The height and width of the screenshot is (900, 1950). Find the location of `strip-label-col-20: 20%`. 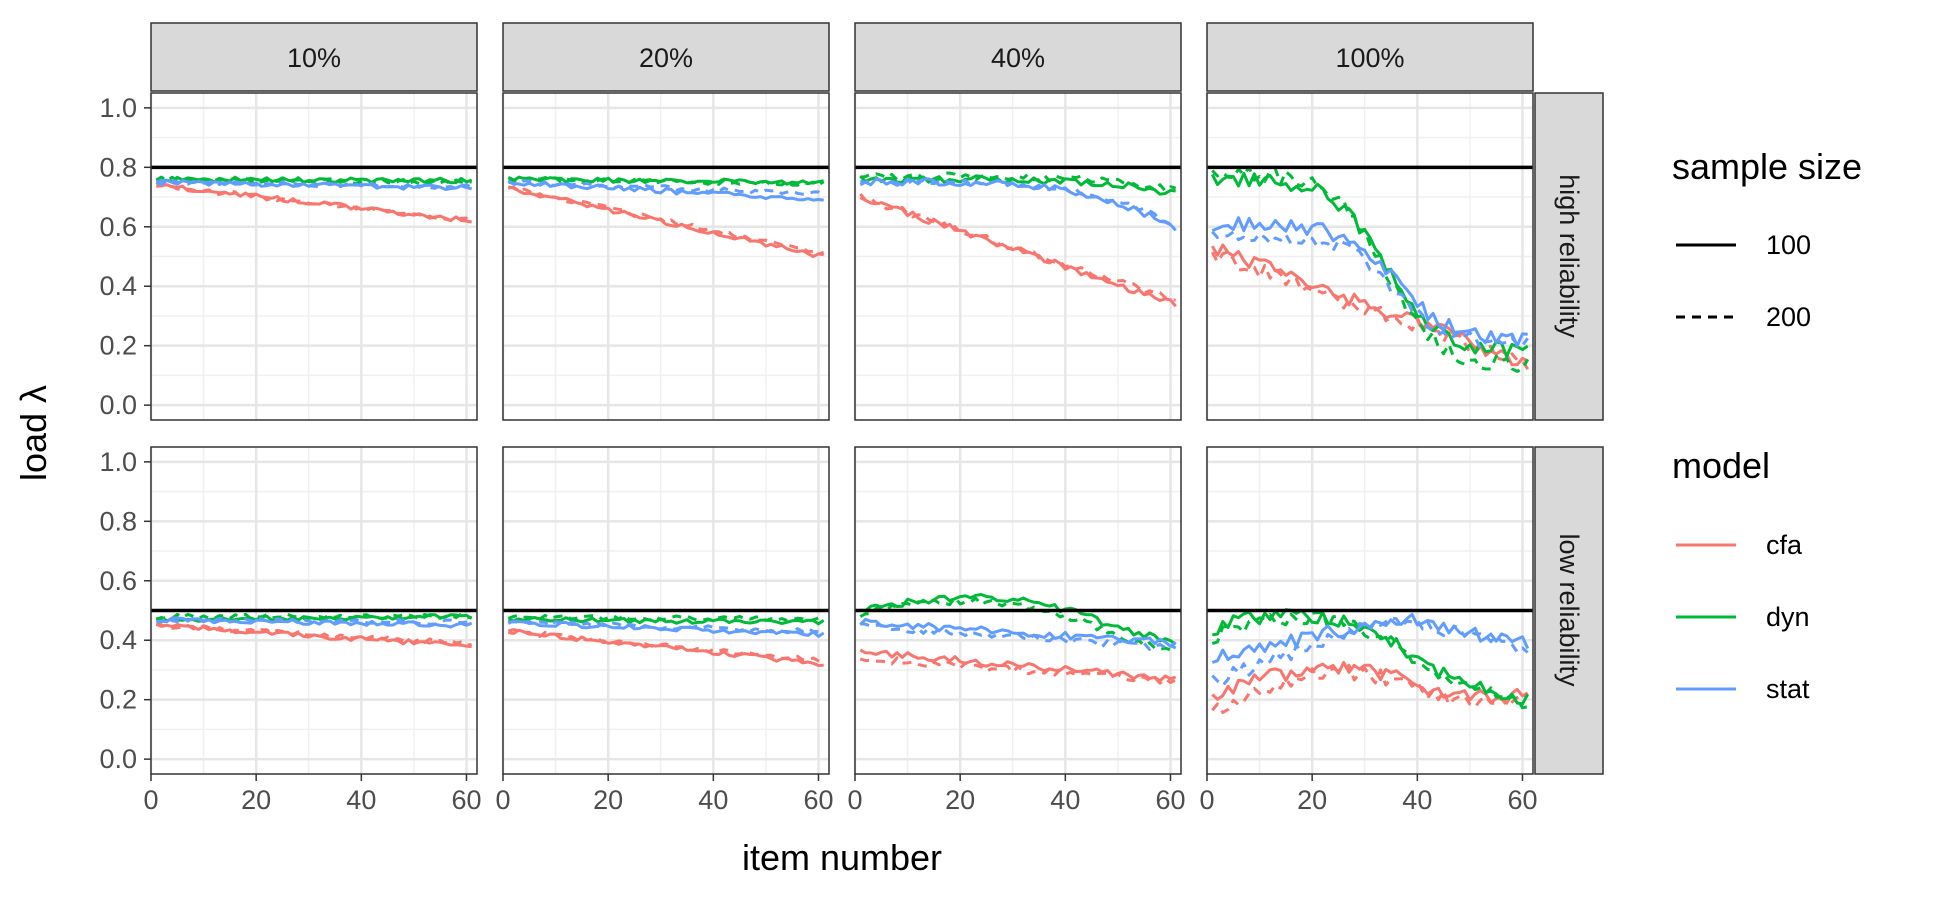

strip-label-col-20: 20% is located at coordinates (666, 58).